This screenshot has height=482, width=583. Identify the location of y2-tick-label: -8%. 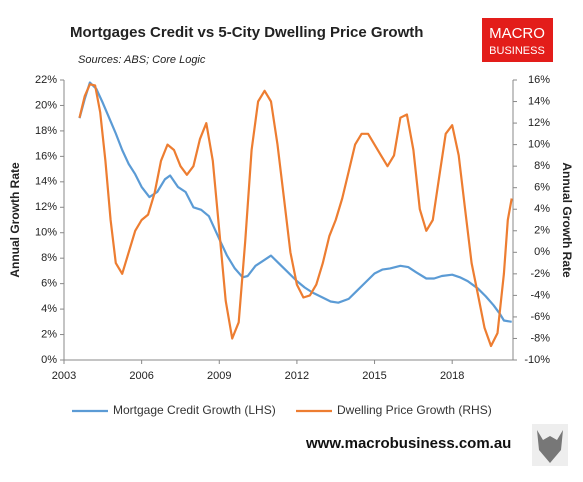
(540, 338).